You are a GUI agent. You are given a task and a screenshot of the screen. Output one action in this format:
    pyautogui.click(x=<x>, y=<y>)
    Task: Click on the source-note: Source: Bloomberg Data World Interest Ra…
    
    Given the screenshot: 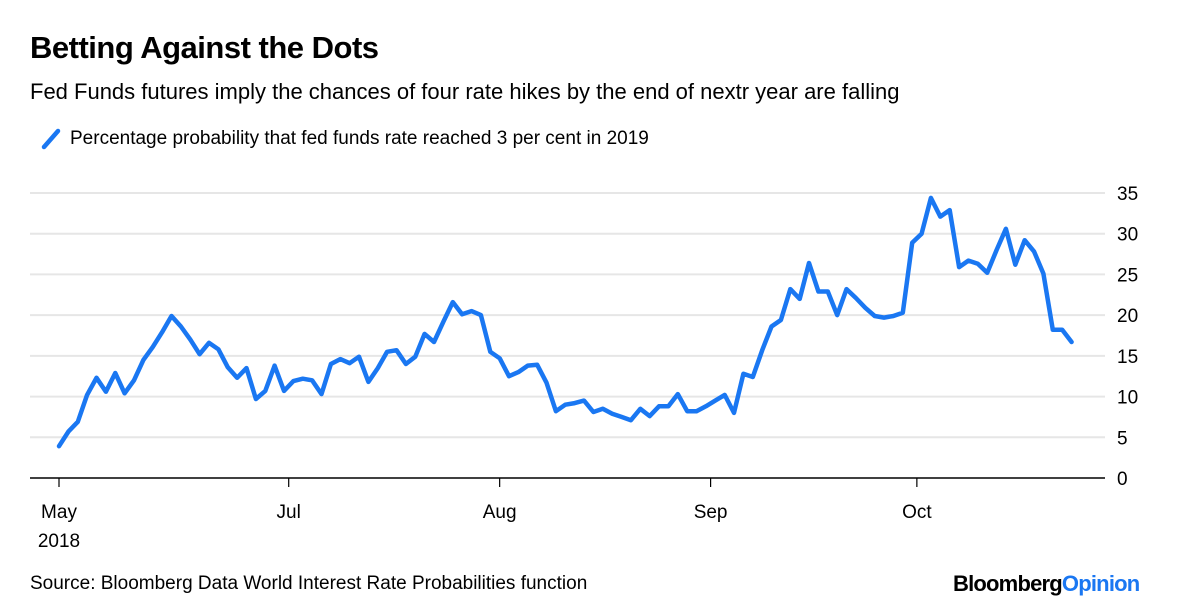 What is the action you would take?
    pyautogui.click(x=309, y=583)
    